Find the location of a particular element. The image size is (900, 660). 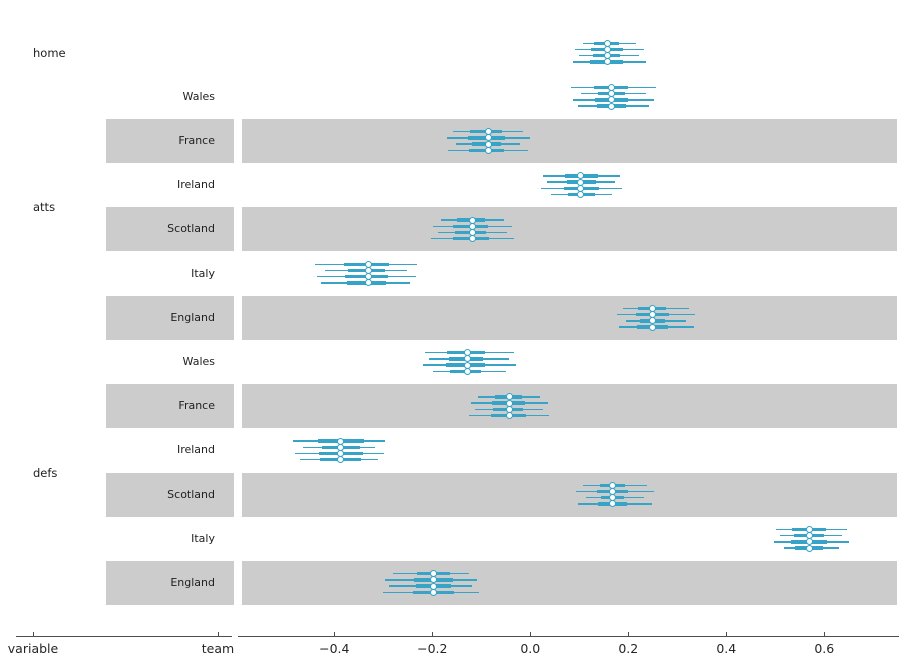

variable-label: home is located at coordinates (49, 52).